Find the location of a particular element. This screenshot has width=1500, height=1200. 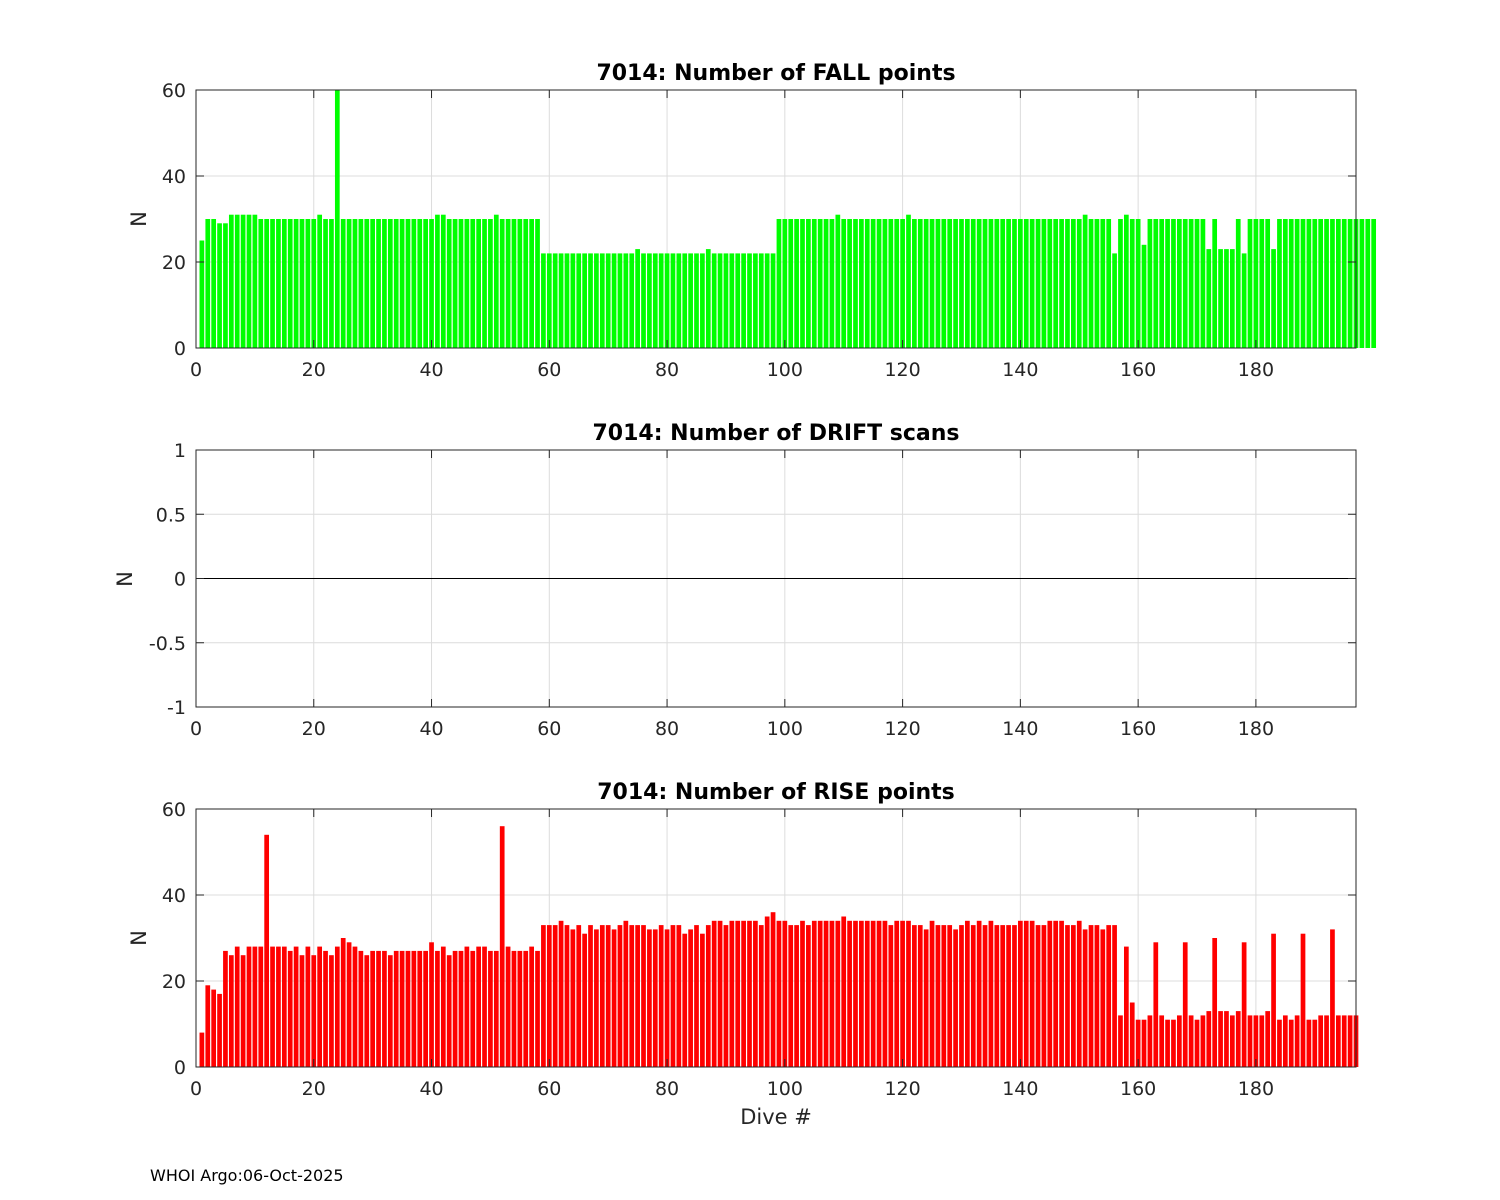

footer-credit: WHOI Argo:06-Oct-2025 is located at coordinates (247, 1175).